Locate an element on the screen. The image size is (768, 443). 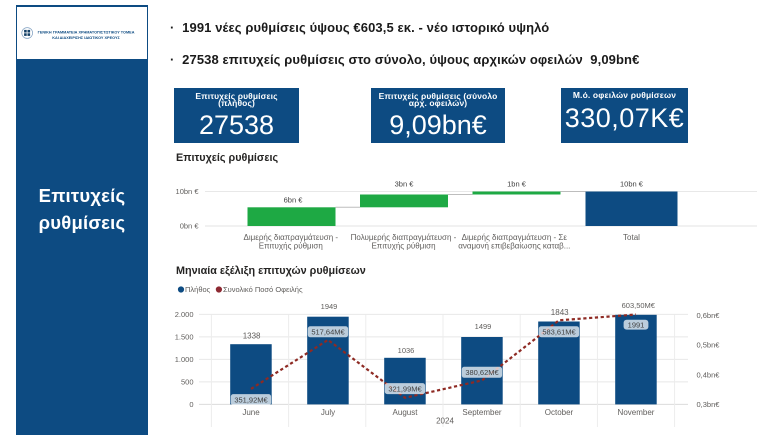
svg-text: Συνολικό Ποσό Οφειλής is located at coordinates (263, 289).